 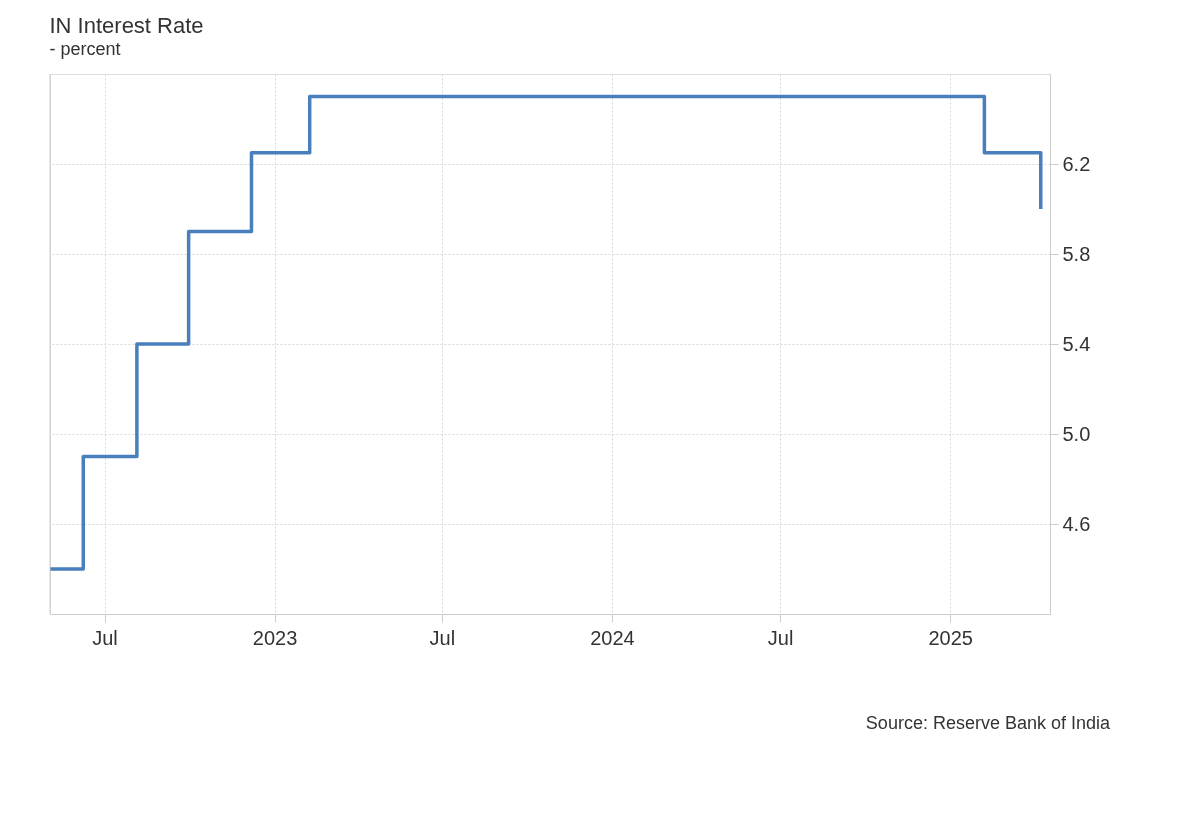 What do you see at coordinates (275, 637) in the screenshot?
I see `x-tick-label: 2023` at bounding box center [275, 637].